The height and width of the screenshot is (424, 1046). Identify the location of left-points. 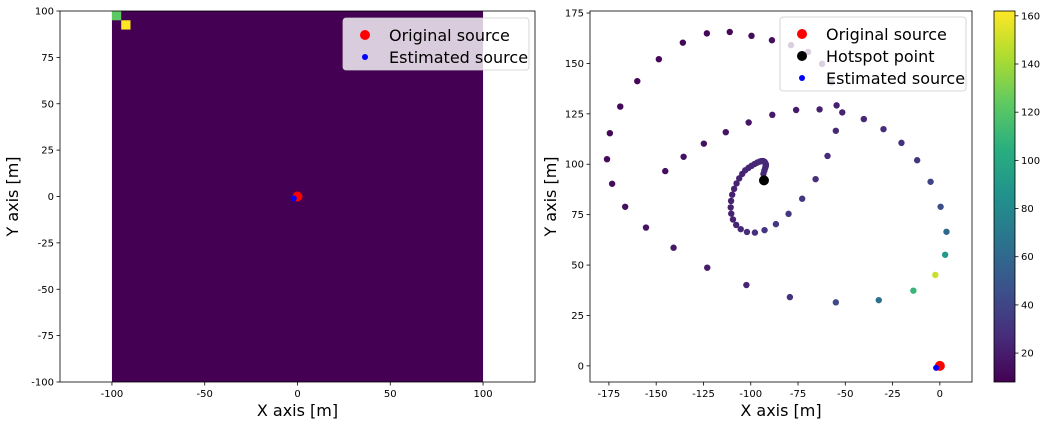
(296, 196).